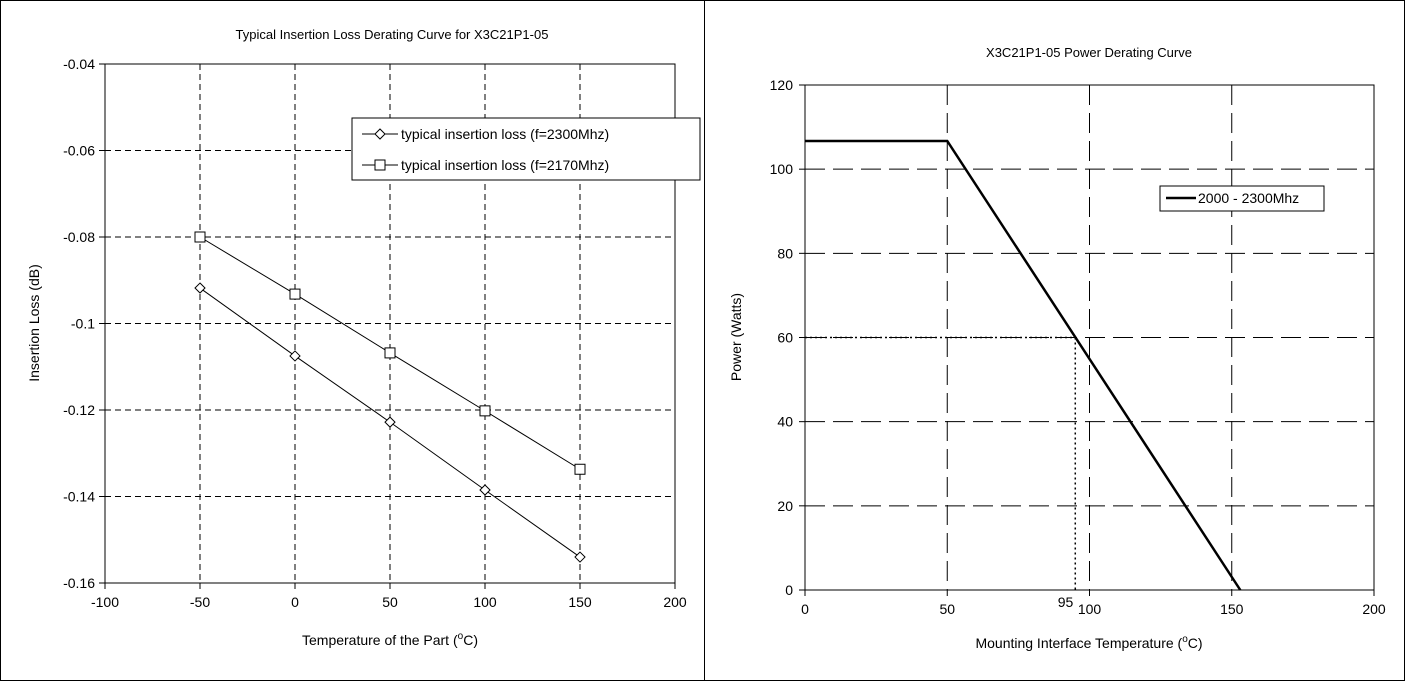 Image resolution: width=1405 pixels, height=681 pixels. I want to click on chart1-x-tick-label: 50, so click(390, 602).